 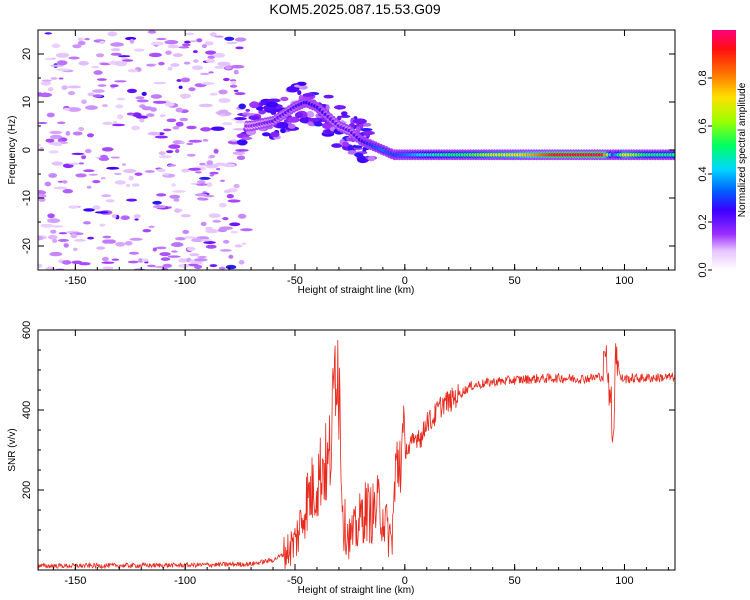 I want to click on y-tick-label: 10, so click(x=27, y=102).